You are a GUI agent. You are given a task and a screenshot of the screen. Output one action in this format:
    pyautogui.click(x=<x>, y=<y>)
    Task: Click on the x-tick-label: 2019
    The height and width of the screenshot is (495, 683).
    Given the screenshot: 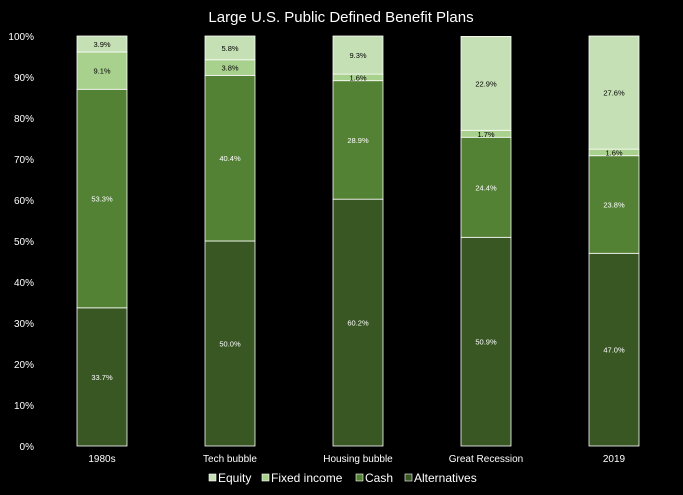 What is the action you would take?
    pyautogui.click(x=614, y=459)
    